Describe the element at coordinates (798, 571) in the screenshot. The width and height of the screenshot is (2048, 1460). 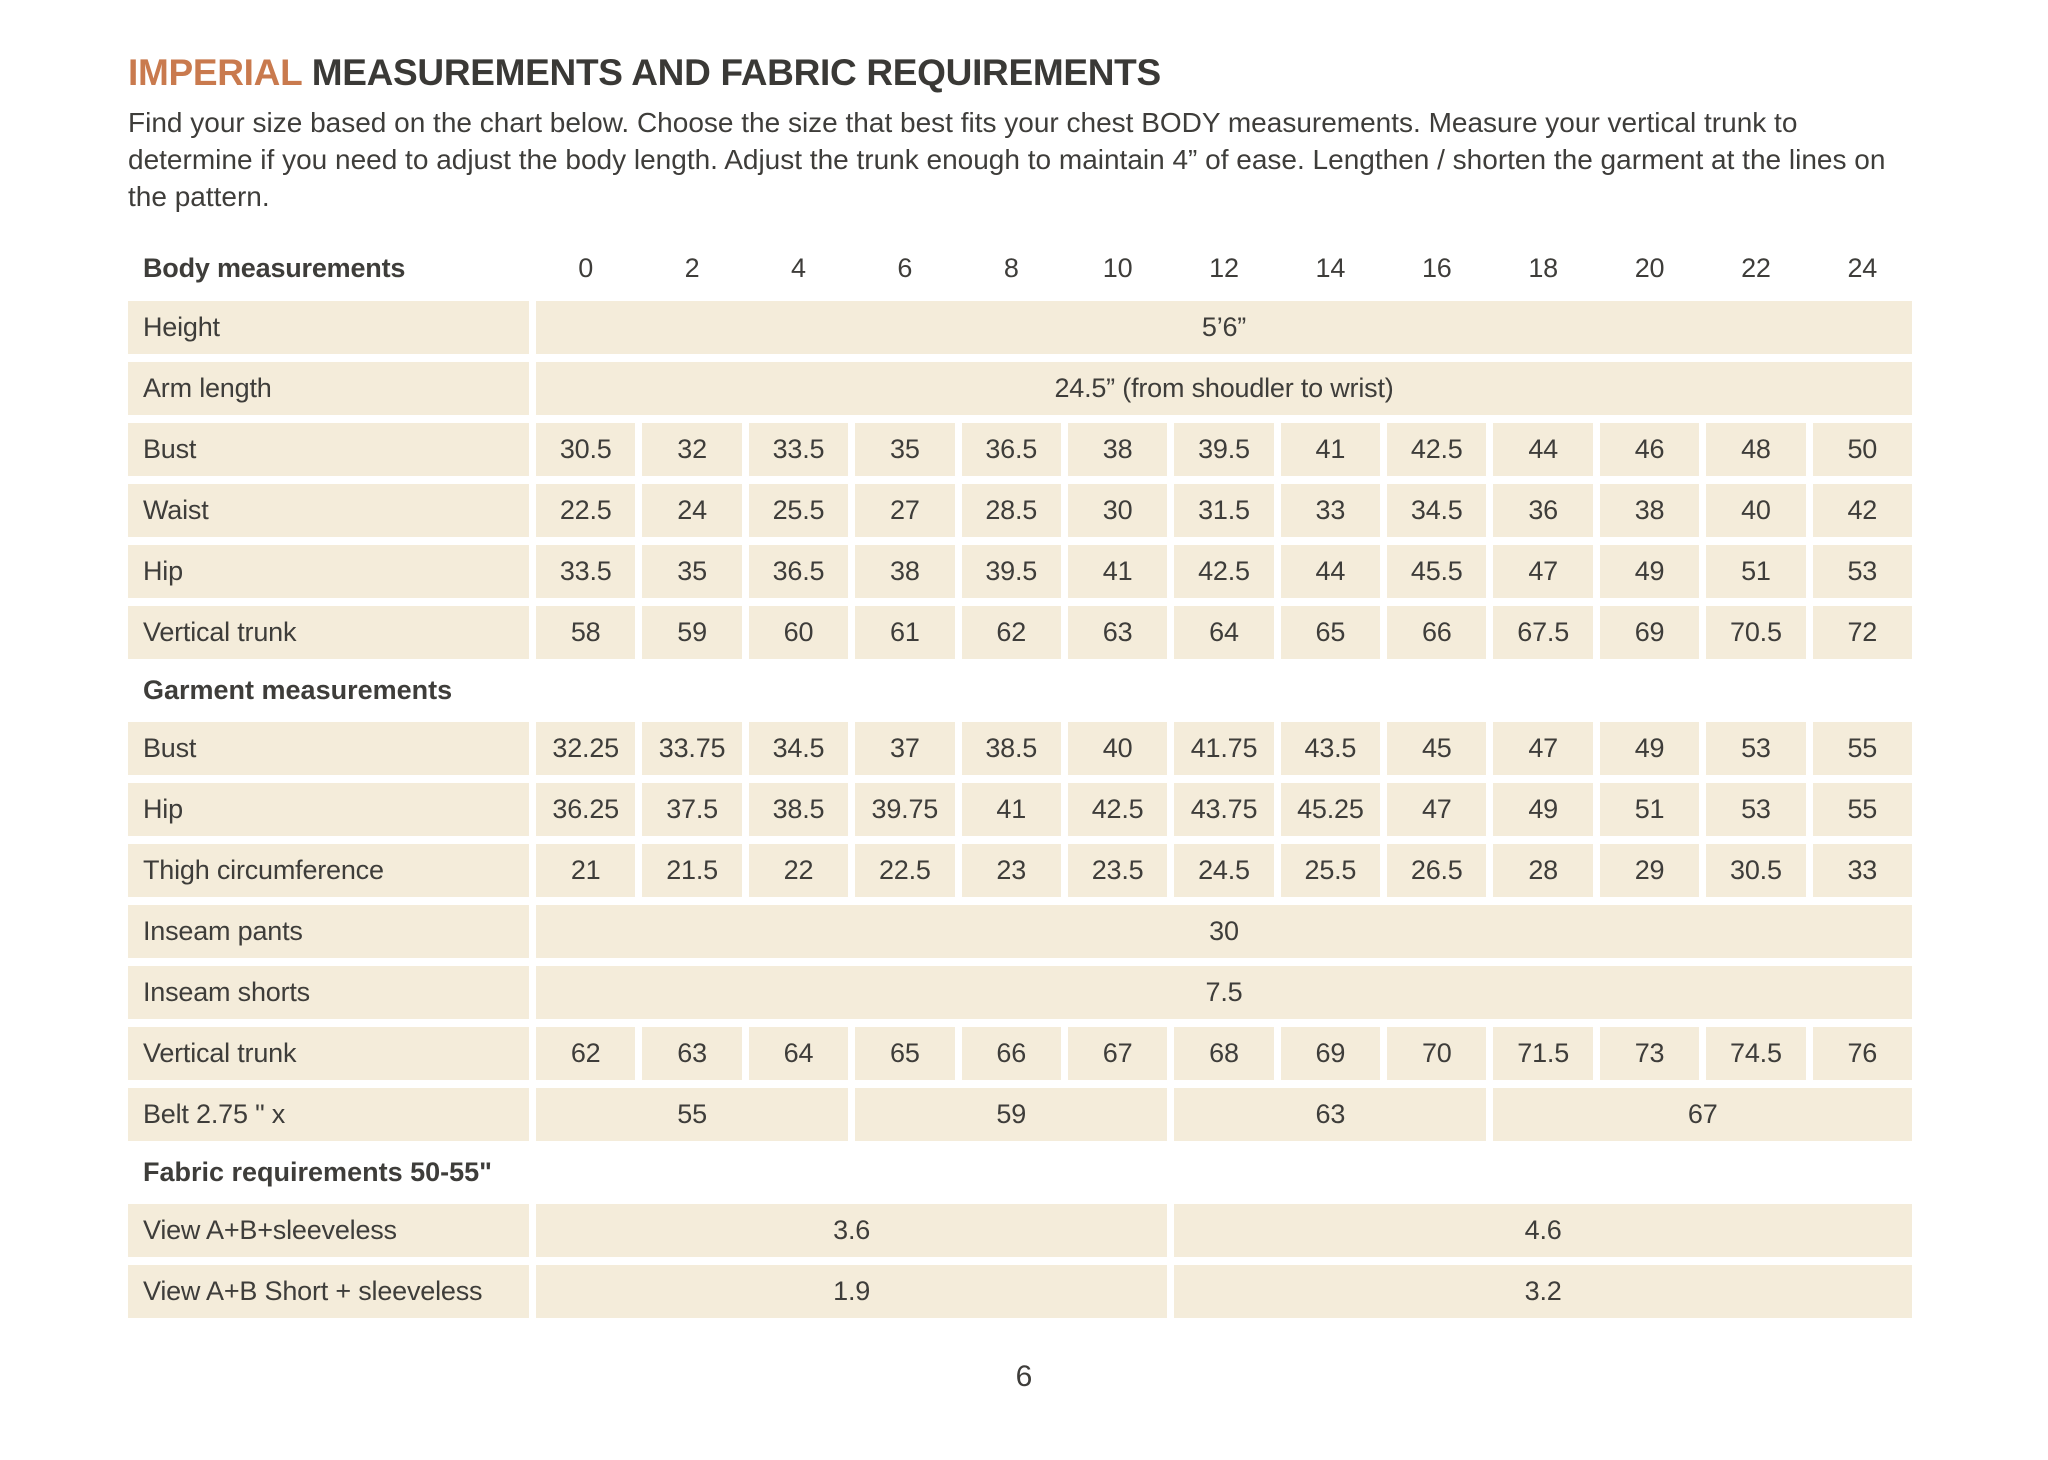
I see `value-cell: 36.5` at that location.